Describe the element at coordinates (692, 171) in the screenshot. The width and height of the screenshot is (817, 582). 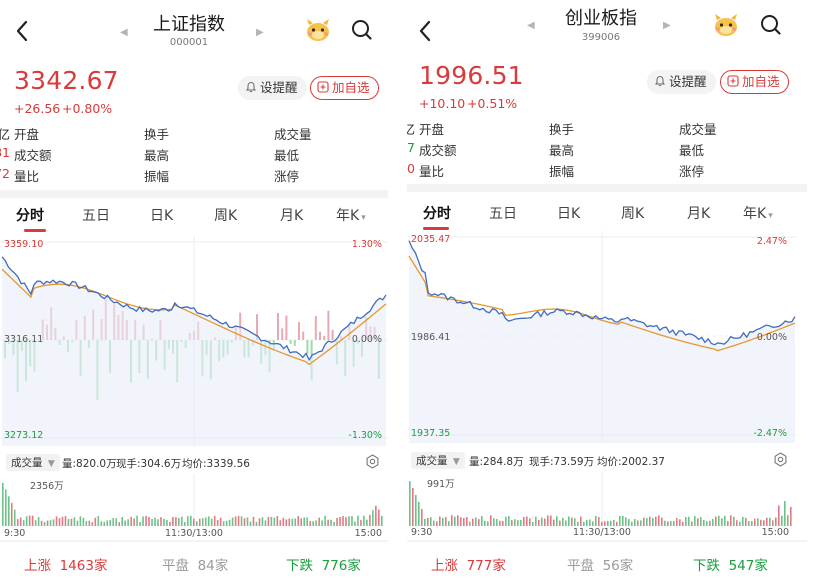
I see `stat-label: 涨停` at that location.